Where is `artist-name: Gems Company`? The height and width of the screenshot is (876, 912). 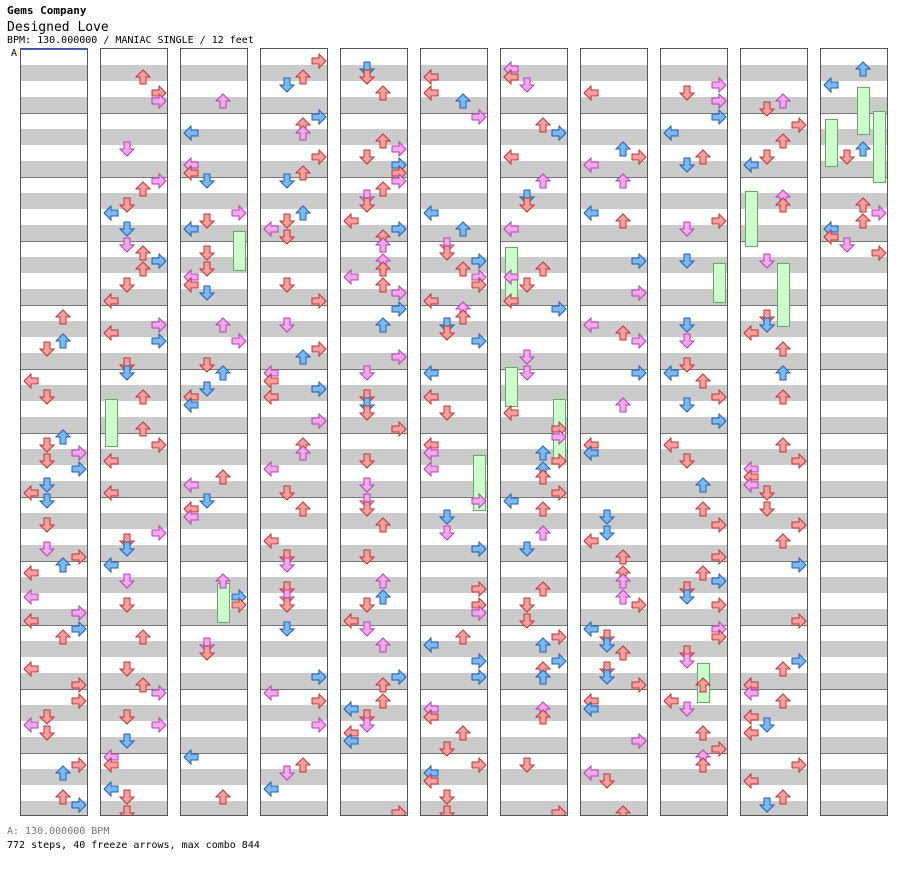 artist-name: Gems Company is located at coordinates (47, 10).